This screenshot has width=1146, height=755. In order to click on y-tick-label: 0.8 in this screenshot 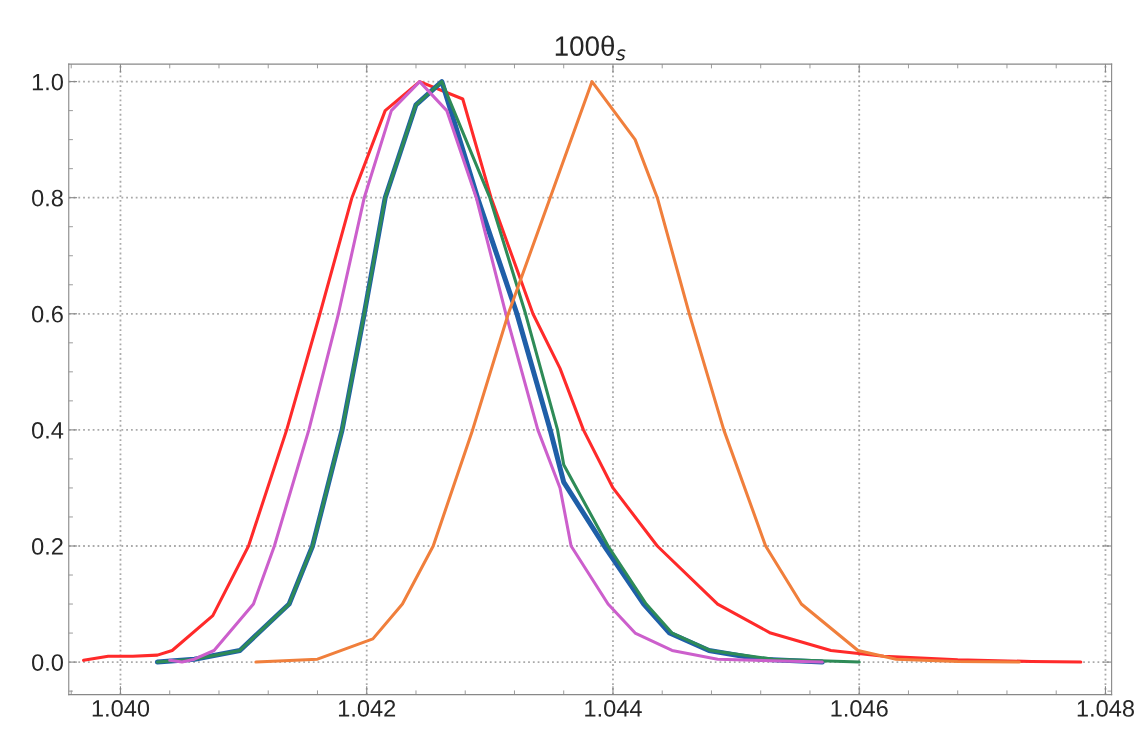, I will do `click(47, 198)`.